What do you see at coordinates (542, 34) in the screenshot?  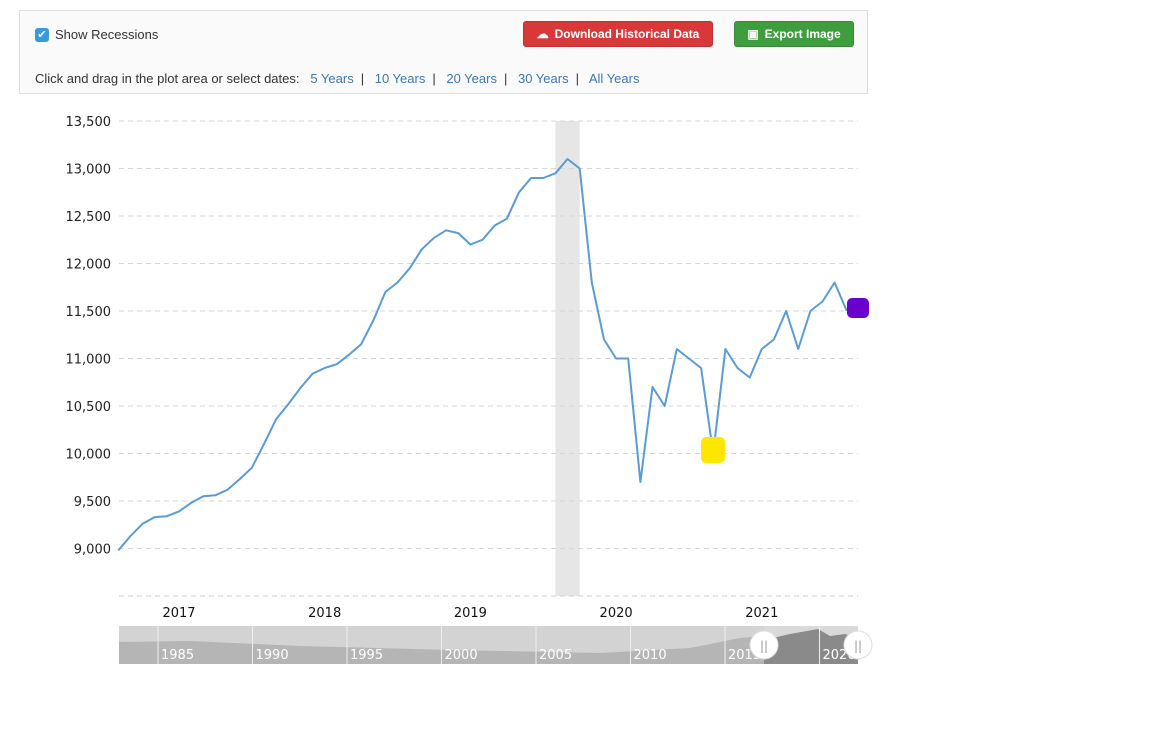 I see `cloud-download-icon: ☁` at bounding box center [542, 34].